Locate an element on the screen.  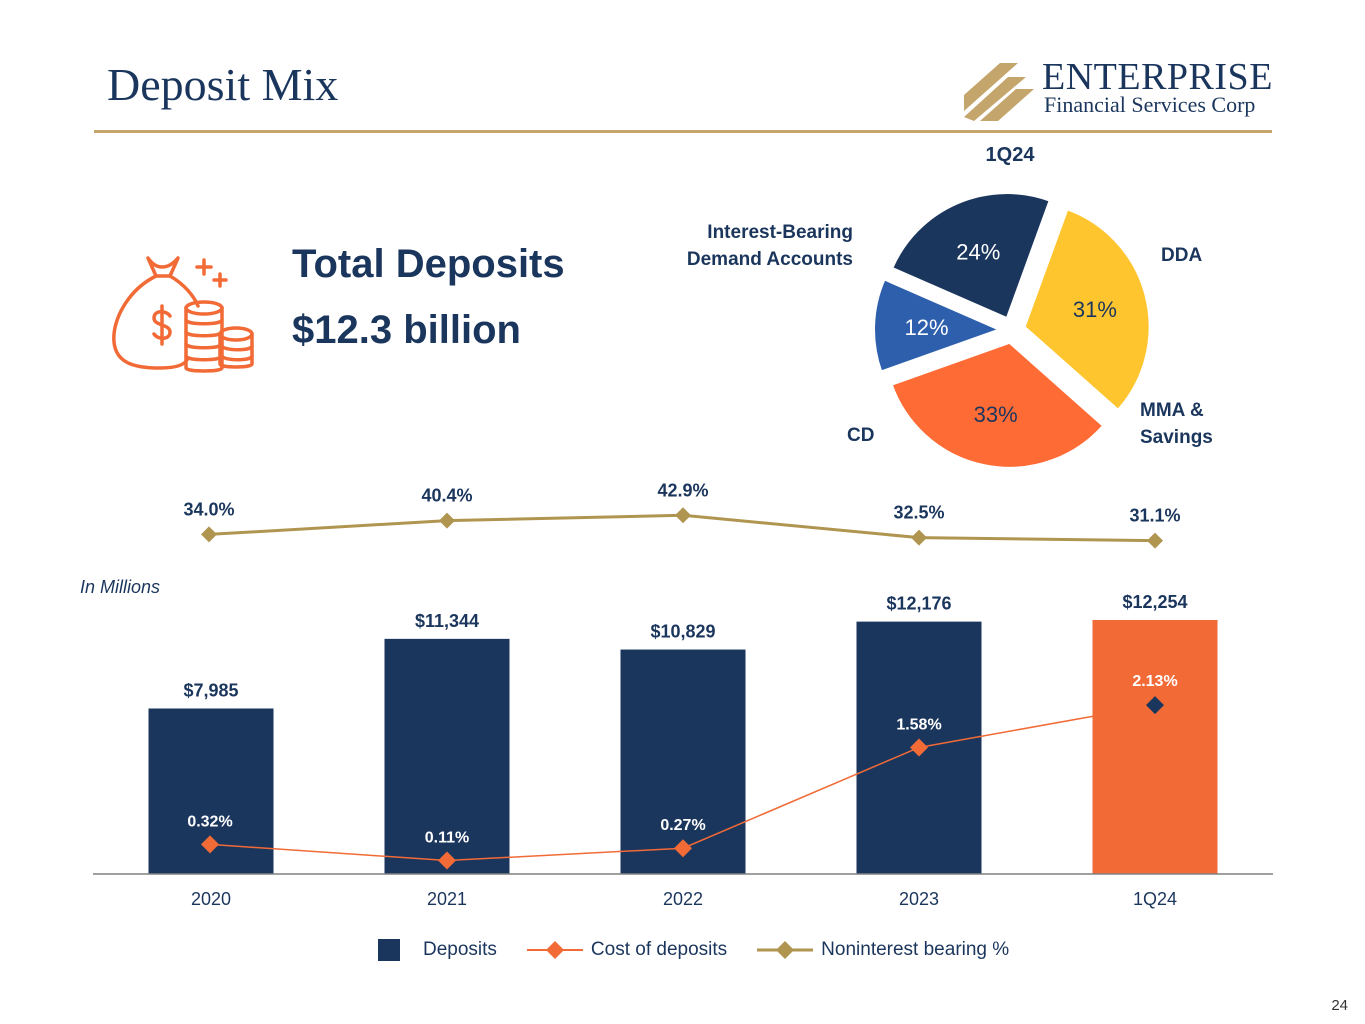
noninterest-point-2022 is located at coordinates (683, 515).